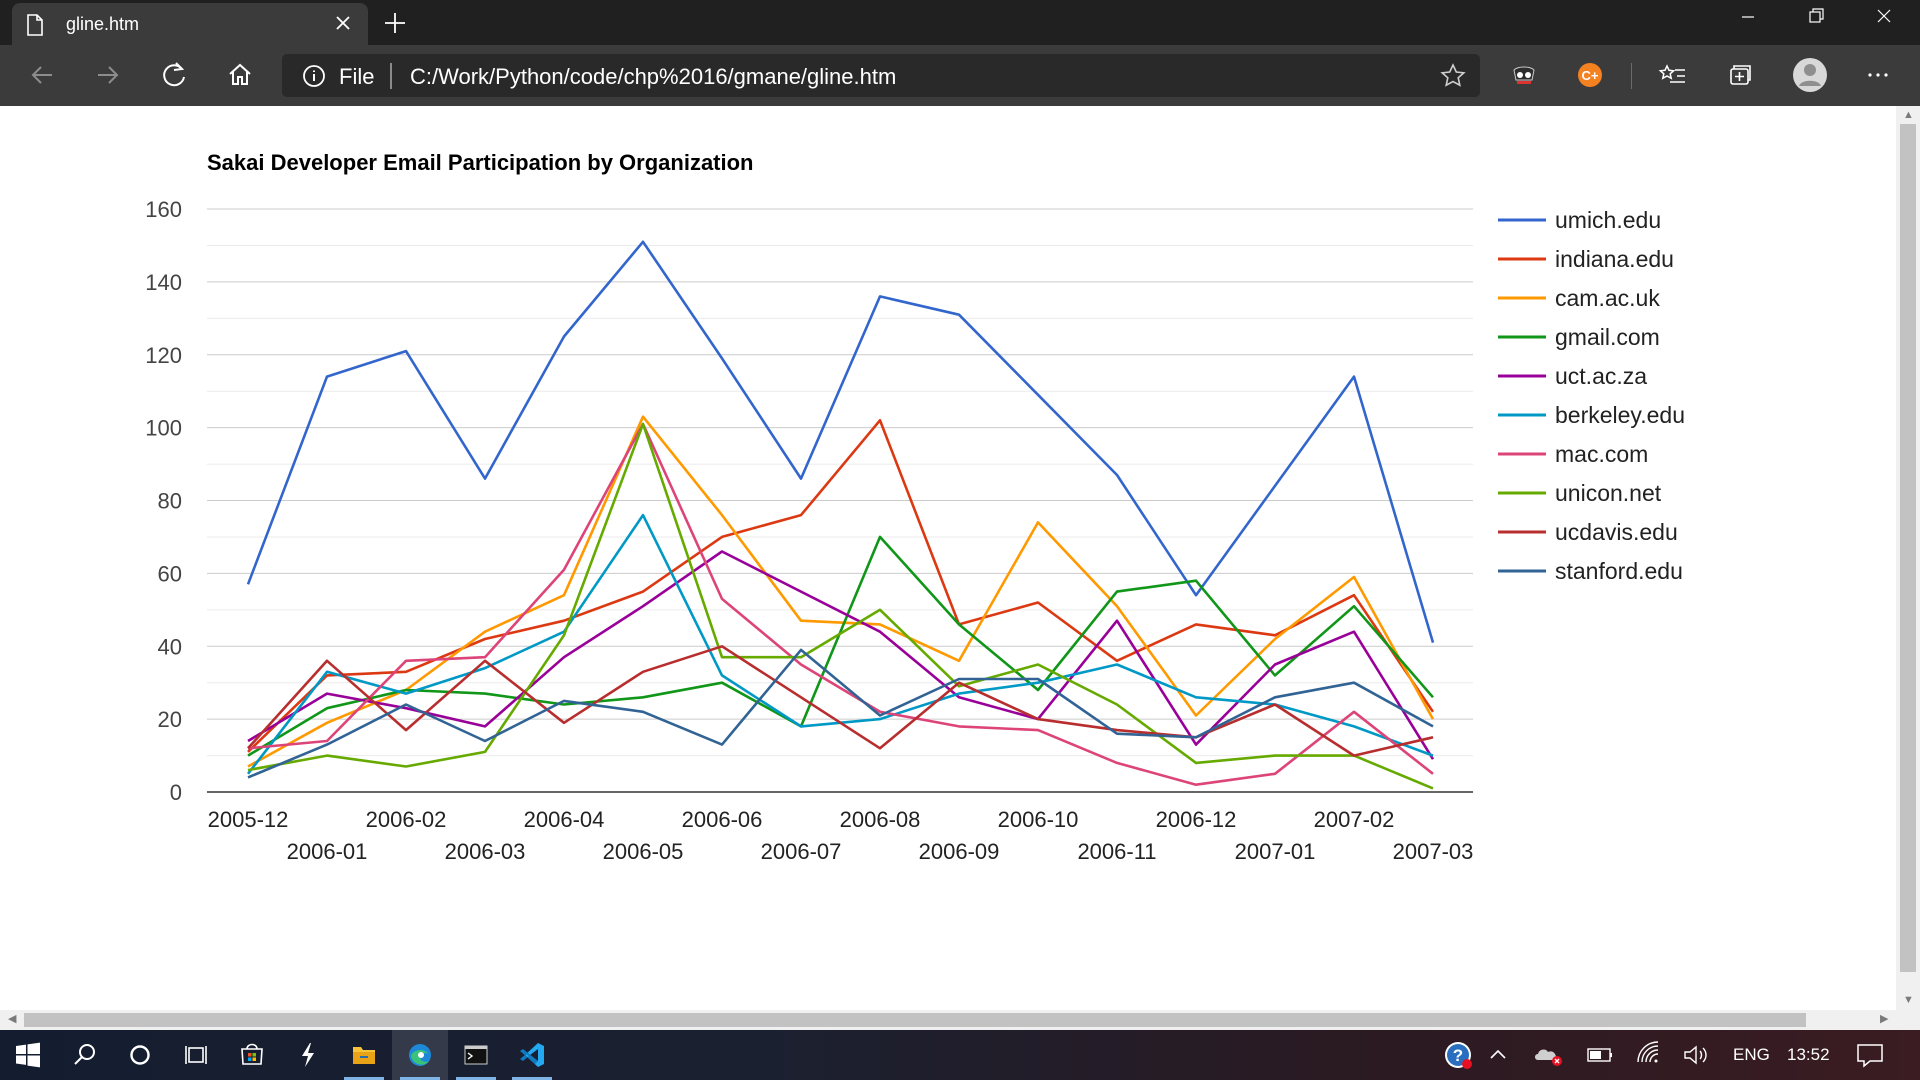 This screenshot has height=1085, width=1920. What do you see at coordinates (1619, 571) in the screenshot?
I see `legend-label: stanford.edu` at bounding box center [1619, 571].